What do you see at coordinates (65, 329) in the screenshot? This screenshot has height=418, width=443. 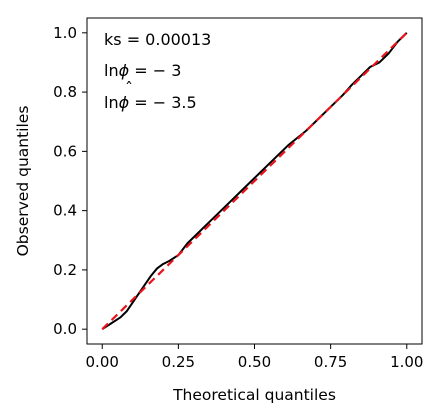 I see `y-tick-label: 0.0` at bounding box center [65, 329].